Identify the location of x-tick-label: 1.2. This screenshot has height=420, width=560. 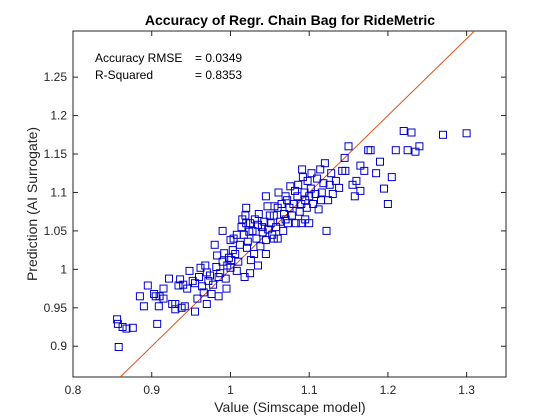
(388, 390).